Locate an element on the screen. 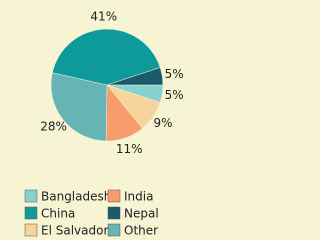 The image size is (320, 240). legend-label: Nepal is located at coordinates (141, 214).